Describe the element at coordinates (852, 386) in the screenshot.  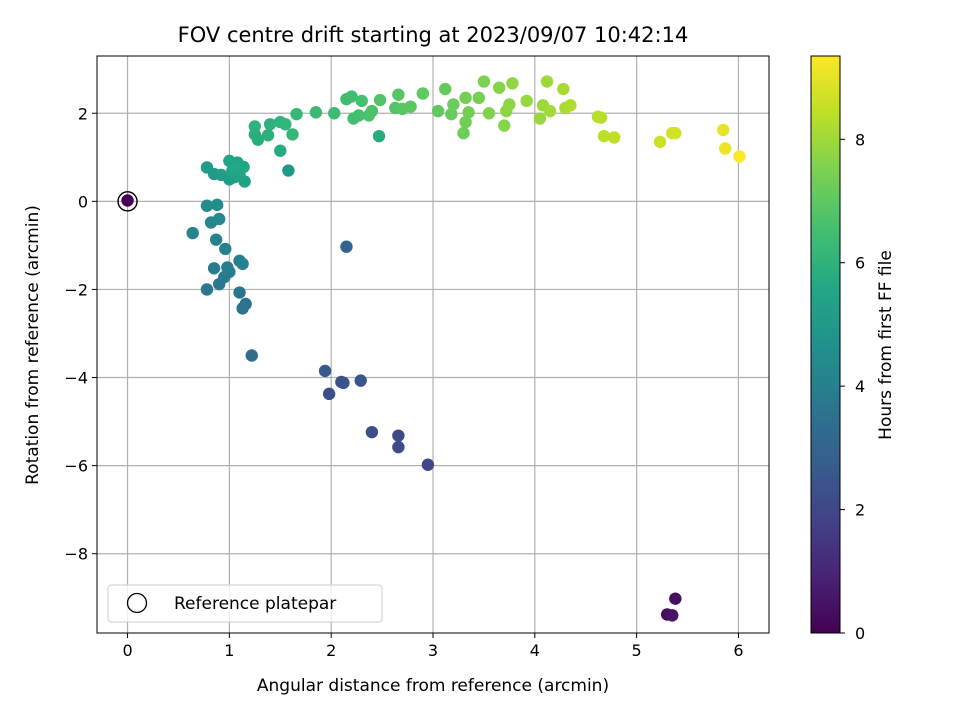
I see `colorbar-ticks: 0 2 4 6 8` at that location.